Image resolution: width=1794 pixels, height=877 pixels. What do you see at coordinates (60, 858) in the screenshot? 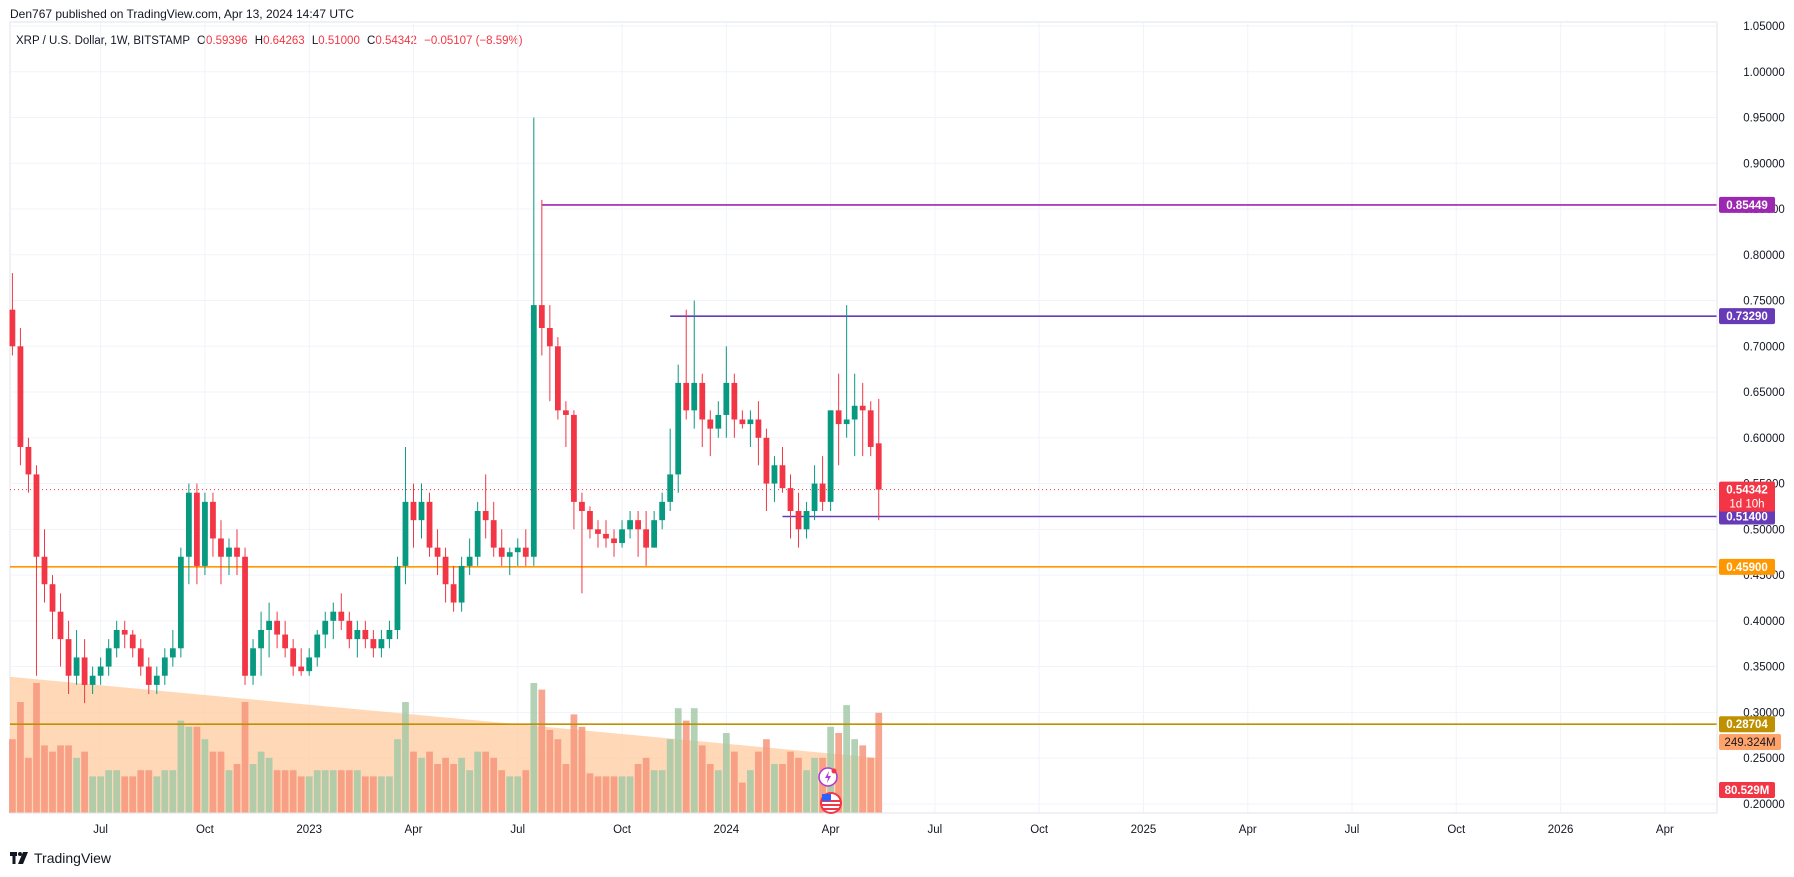
I see `tradingview-brand: TradingView` at bounding box center [60, 858].